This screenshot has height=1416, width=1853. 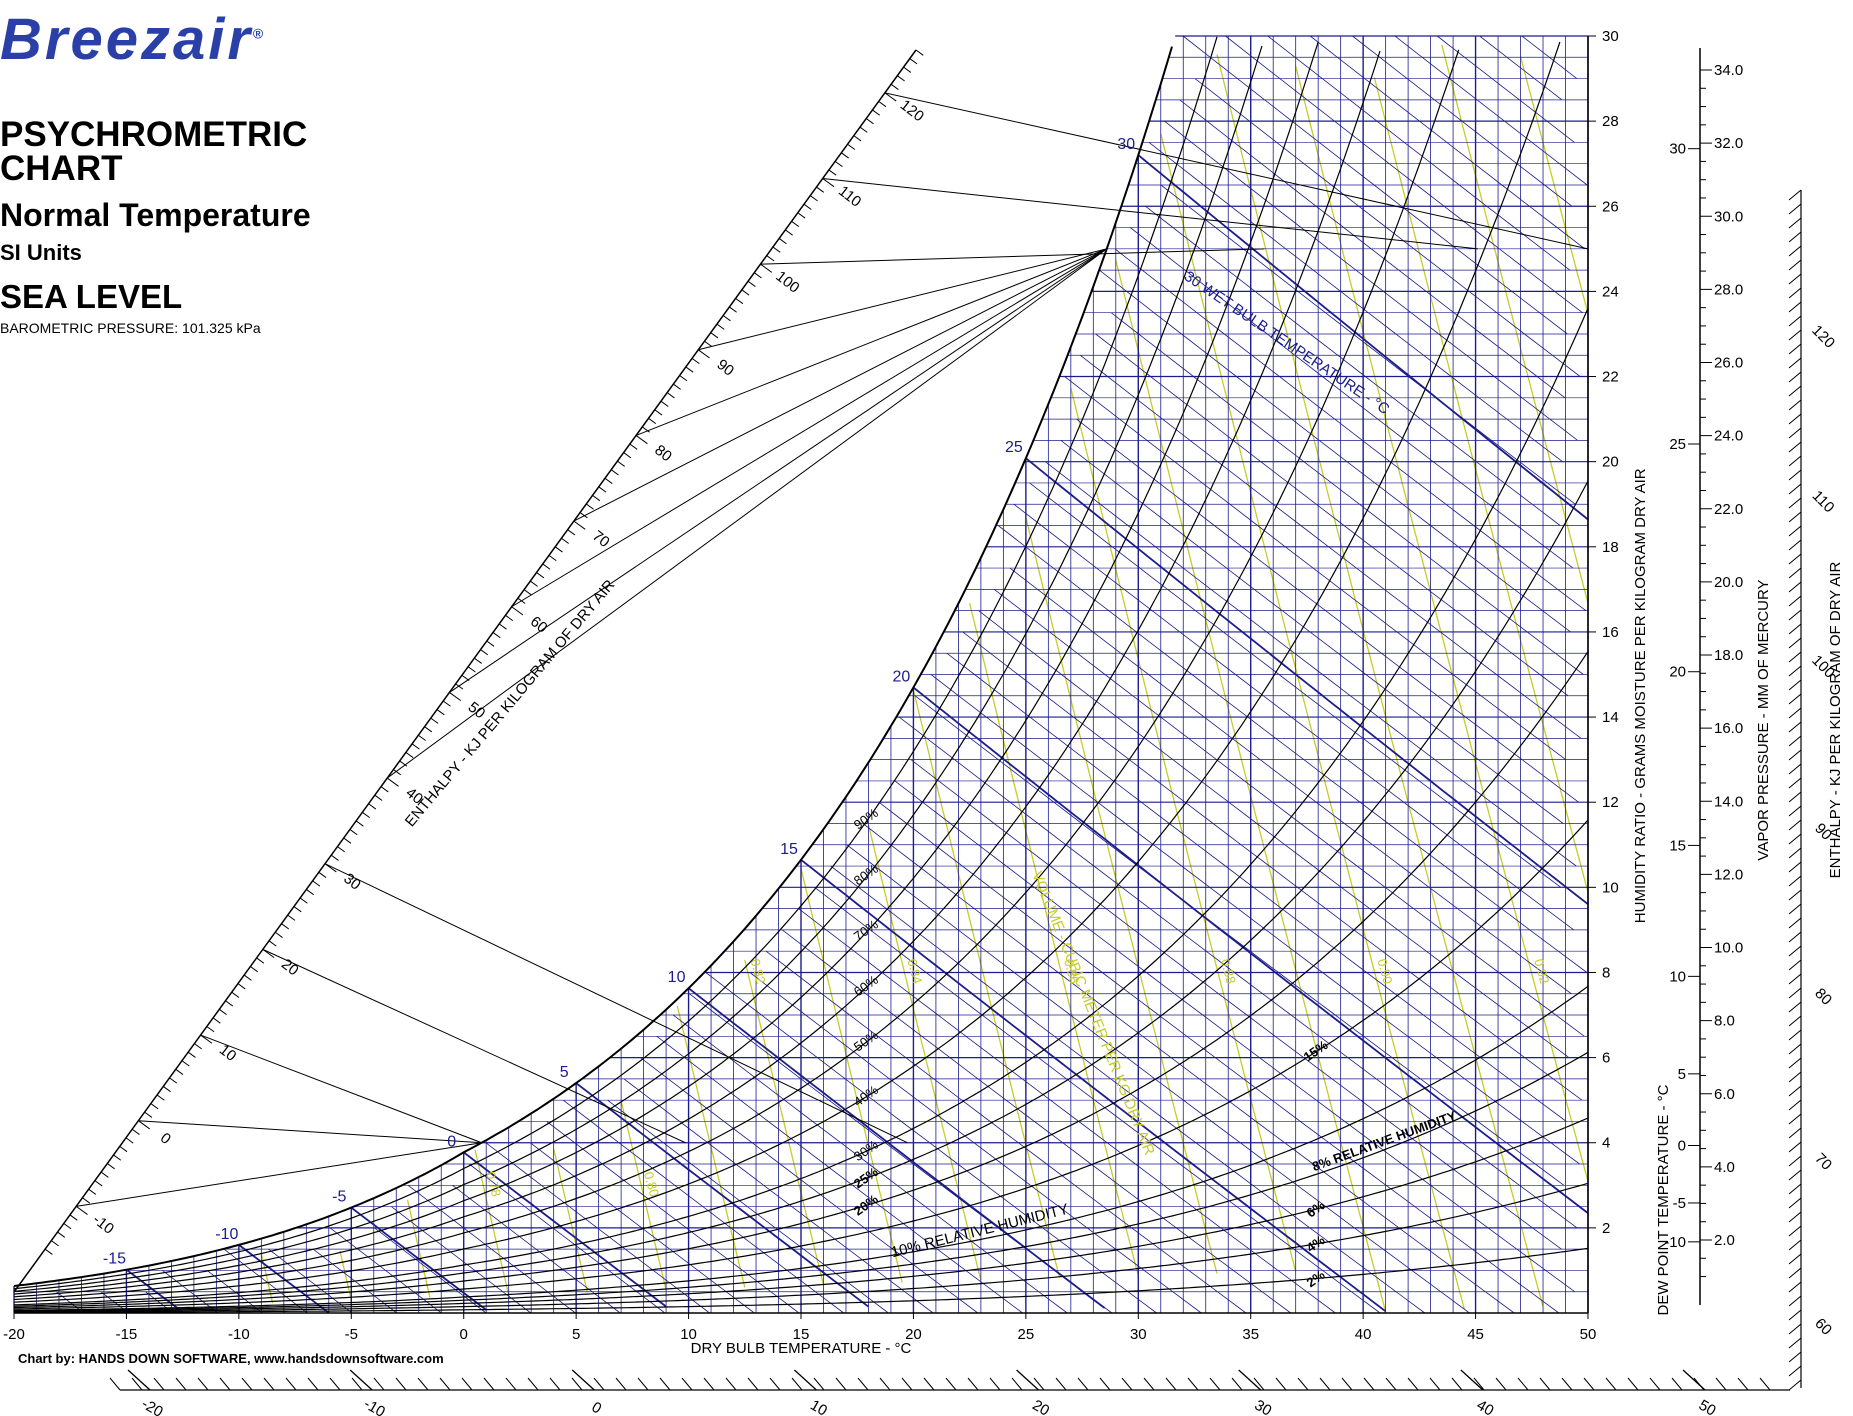 What do you see at coordinates (651, 1184) in the screenshot?
I see `volume-value-label: 0.80` at bounding box center [651, 1184].